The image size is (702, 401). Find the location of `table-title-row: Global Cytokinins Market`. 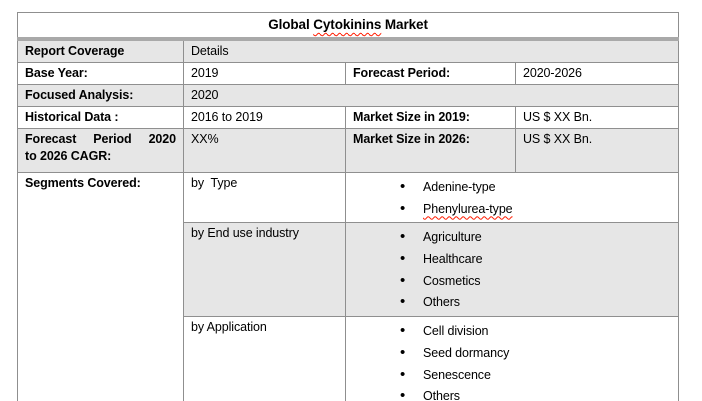

table-title-row: Global Cytokinins Market is located at coordinates (348, 26).